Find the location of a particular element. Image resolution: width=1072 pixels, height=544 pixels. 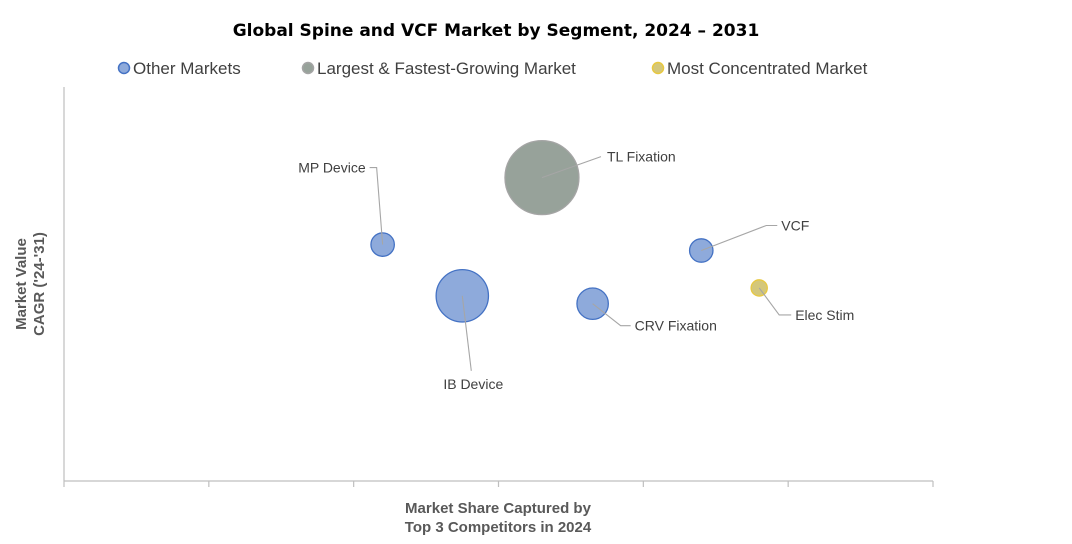

label-ib-device: IB Device is located at coordinates (473, 384).